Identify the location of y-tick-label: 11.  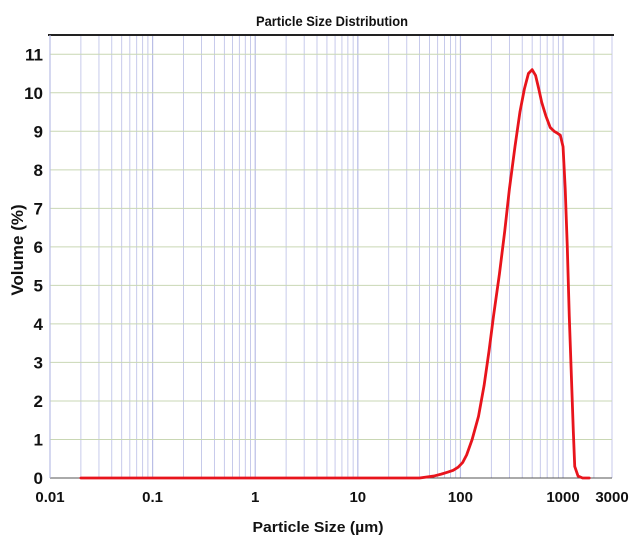
(34, 54).